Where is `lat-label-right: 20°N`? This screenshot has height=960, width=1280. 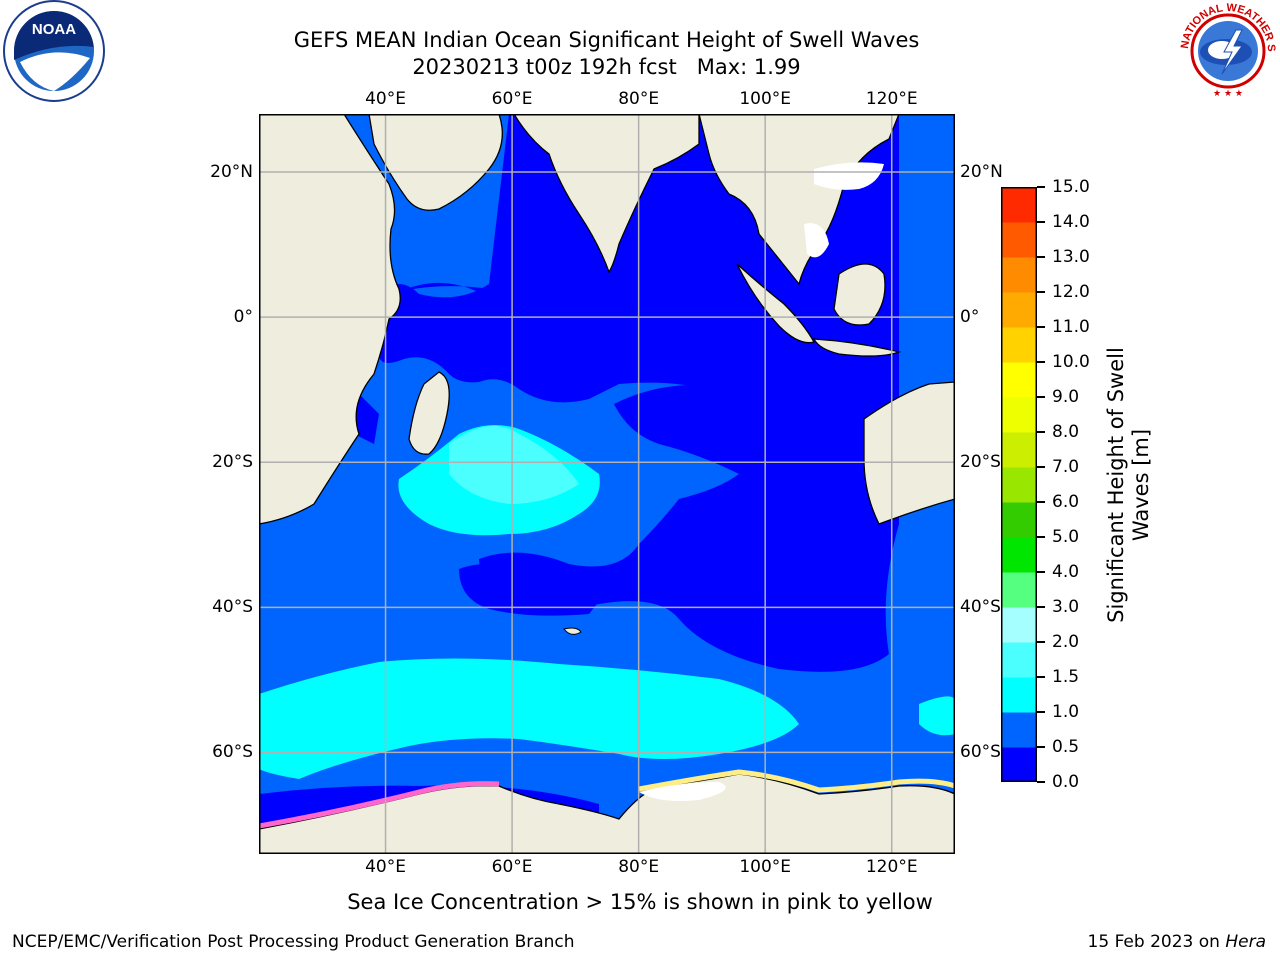
lat-label-right: 20°N is located at coordinates (981, 172).